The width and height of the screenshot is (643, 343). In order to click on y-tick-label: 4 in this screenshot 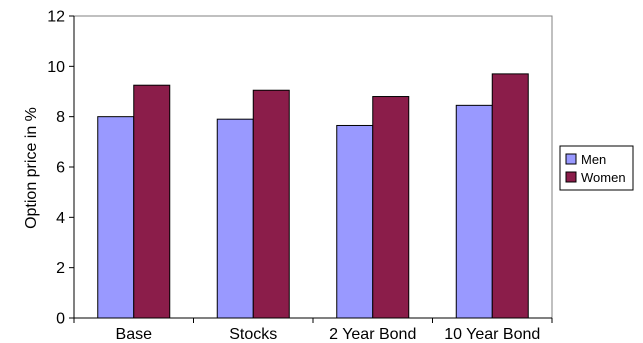, I will do `click(60, 218)`.